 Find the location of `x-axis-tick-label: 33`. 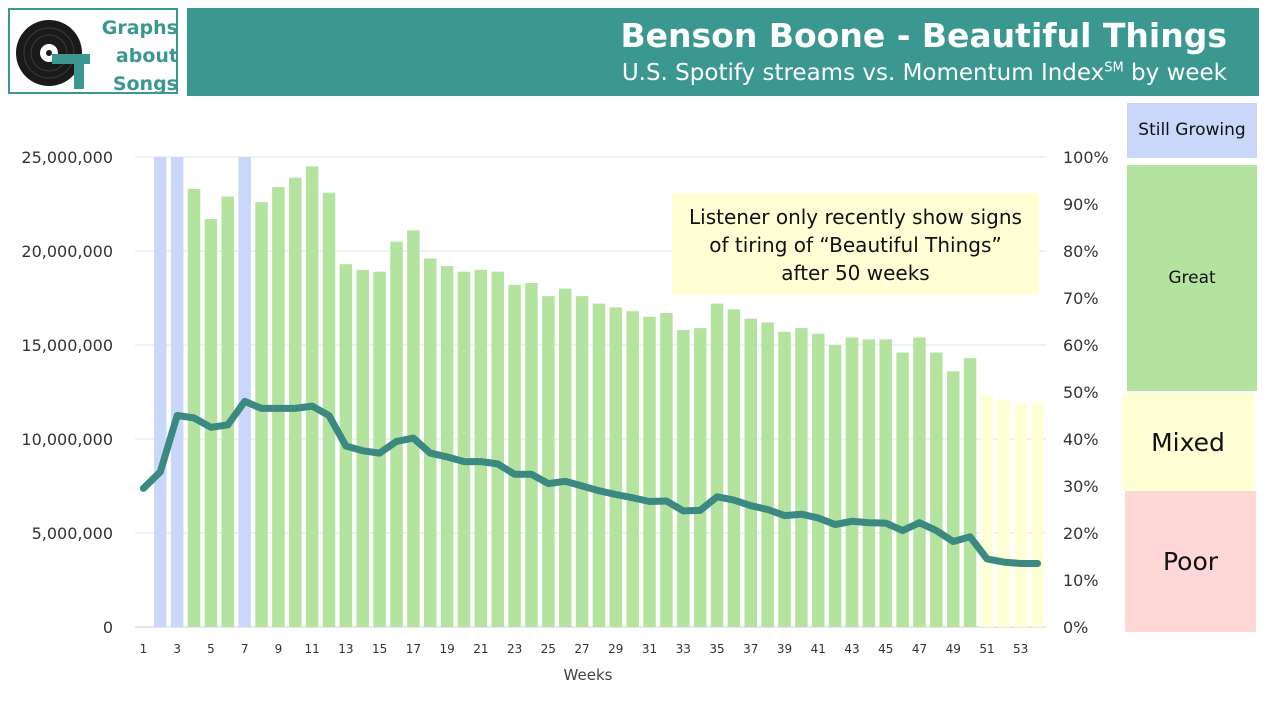

x-axis-tick-label: 33 is located at coordinates (683, 649).